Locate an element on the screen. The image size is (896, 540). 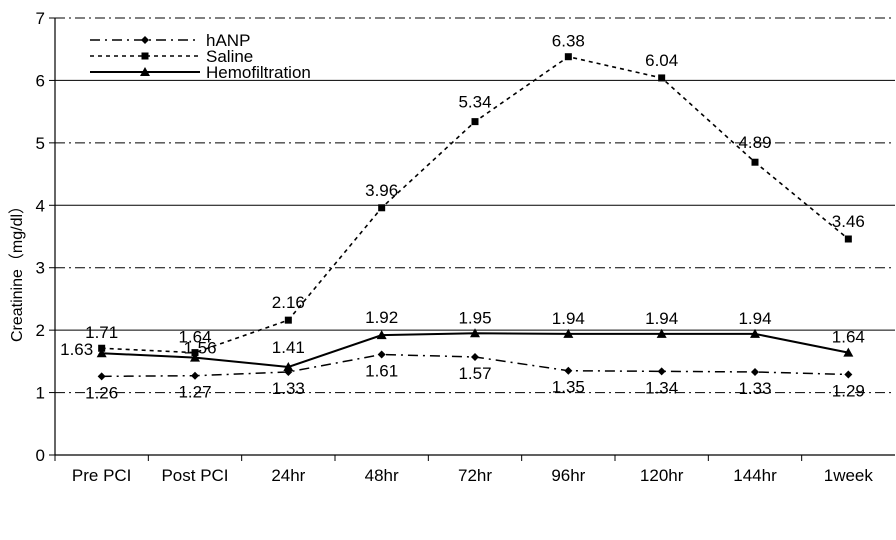
y-tick-label: 6 is located at coordinates (40, 80).